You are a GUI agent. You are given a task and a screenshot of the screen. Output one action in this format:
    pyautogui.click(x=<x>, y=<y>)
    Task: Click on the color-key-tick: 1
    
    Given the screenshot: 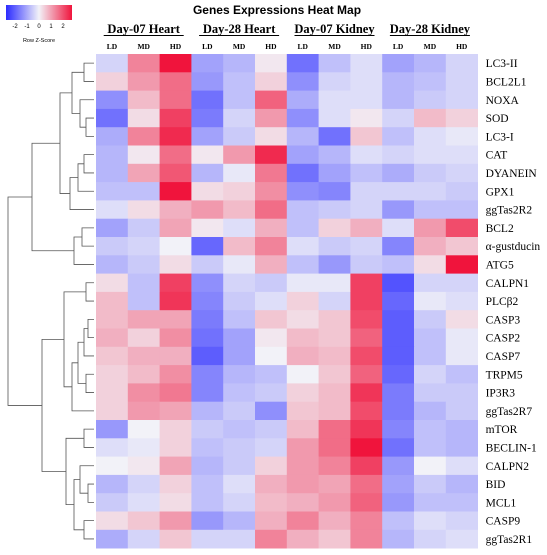 What is the action you would take?
    pyautogui.click(x=51, y=27)
    